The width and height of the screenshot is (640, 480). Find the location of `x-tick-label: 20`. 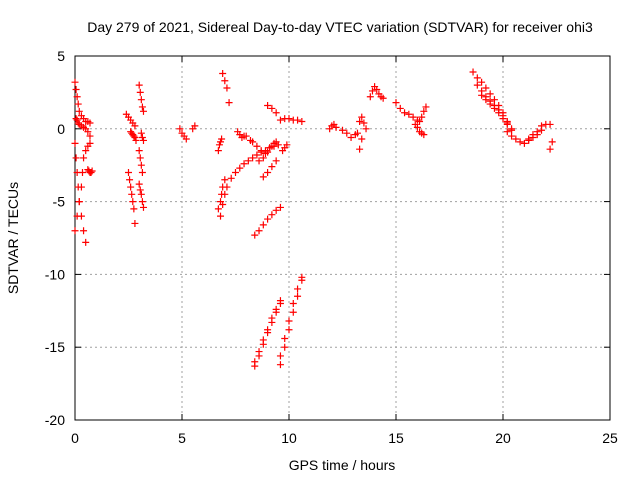

x-tick-label: 20 is located at coordinates (503, 438).